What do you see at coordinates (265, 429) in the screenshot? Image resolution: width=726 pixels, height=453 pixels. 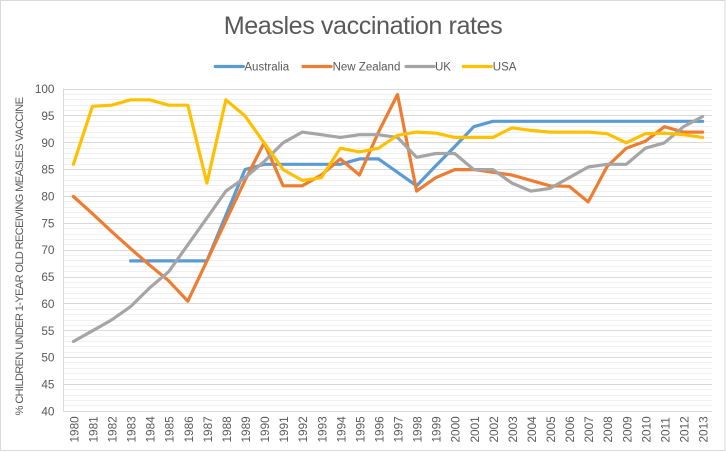 I see `svg-text: 1990` at bounding box center [265, 429].